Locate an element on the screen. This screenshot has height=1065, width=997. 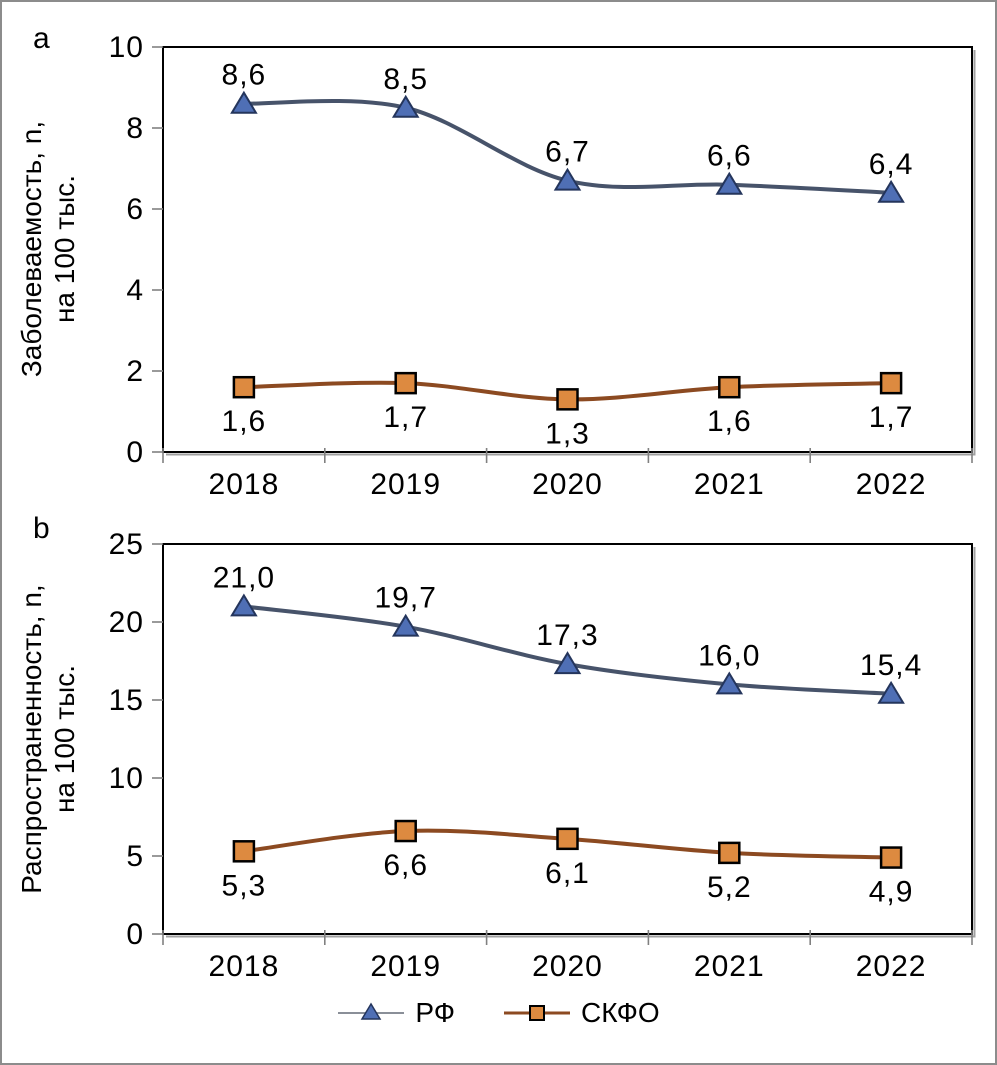
y-axis-tick-label: 6 is located at coordinates (135, 209).